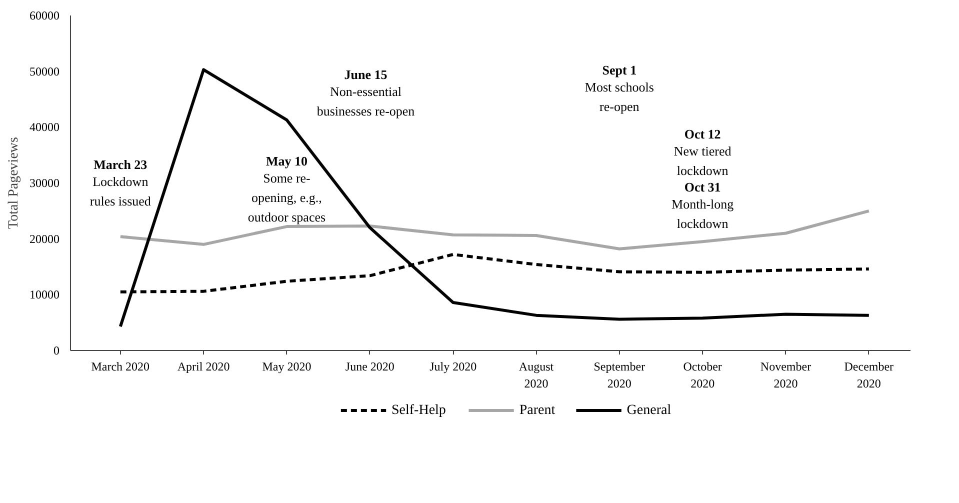  Describe the element at coordinates (45, 239) in the screenshot. I see `y-tick-label: 20000` at that location.